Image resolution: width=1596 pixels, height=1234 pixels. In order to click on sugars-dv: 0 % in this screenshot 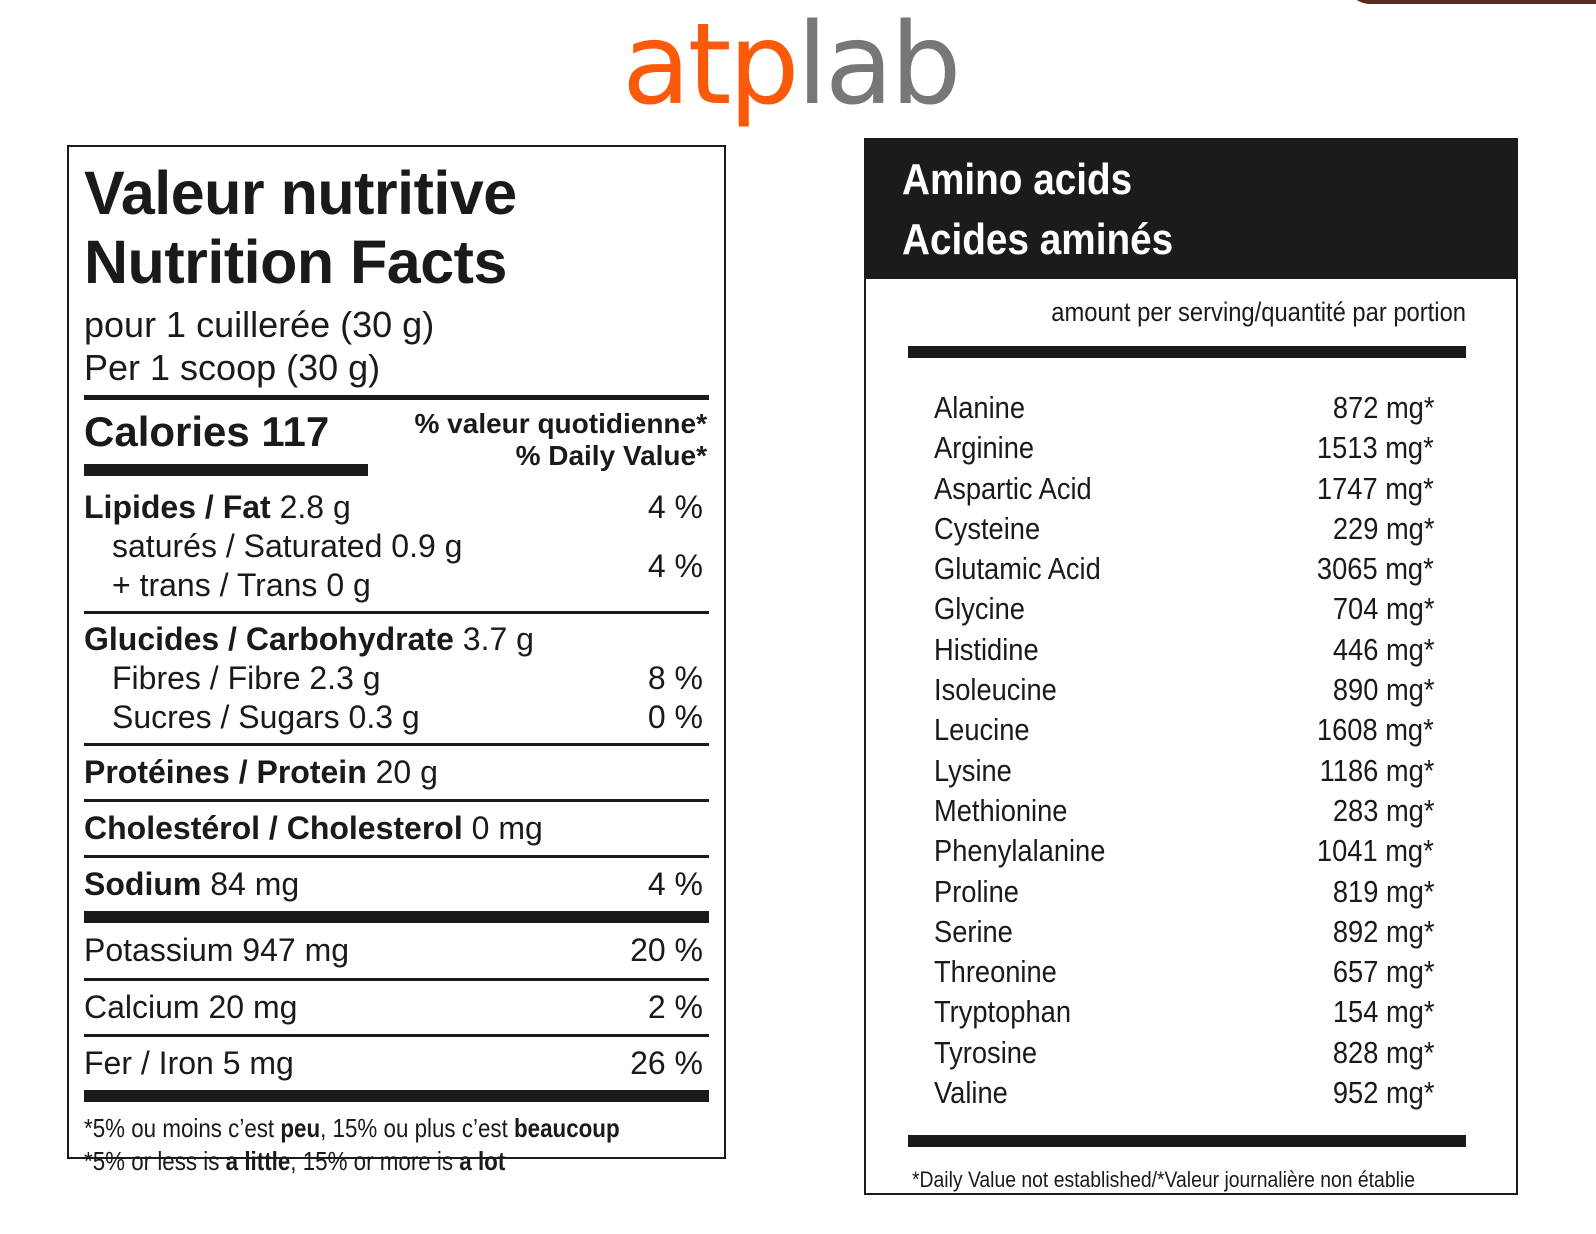, I will do `click(675, 717)`.